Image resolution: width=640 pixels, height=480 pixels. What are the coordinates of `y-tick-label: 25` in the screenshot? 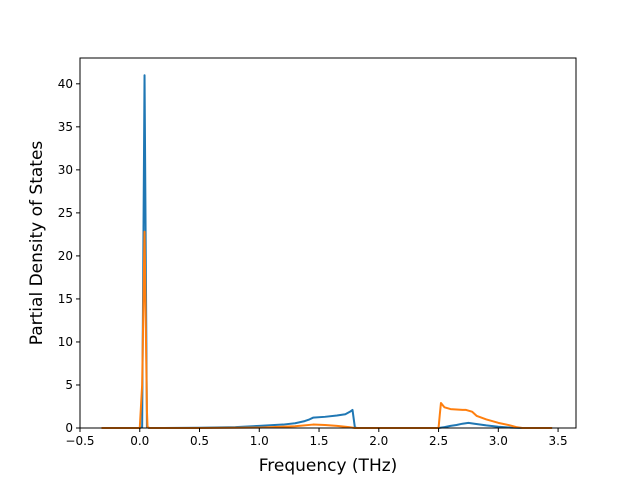 It's located at (65, 213).